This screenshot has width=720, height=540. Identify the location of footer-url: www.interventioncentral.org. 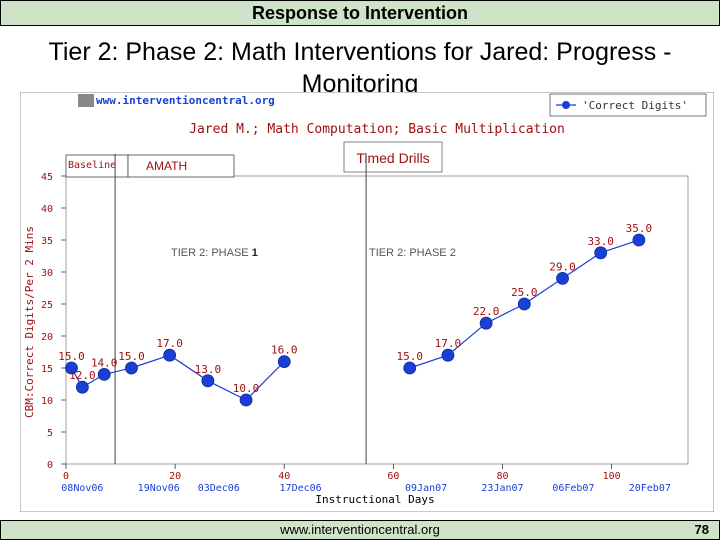
(360, 529).